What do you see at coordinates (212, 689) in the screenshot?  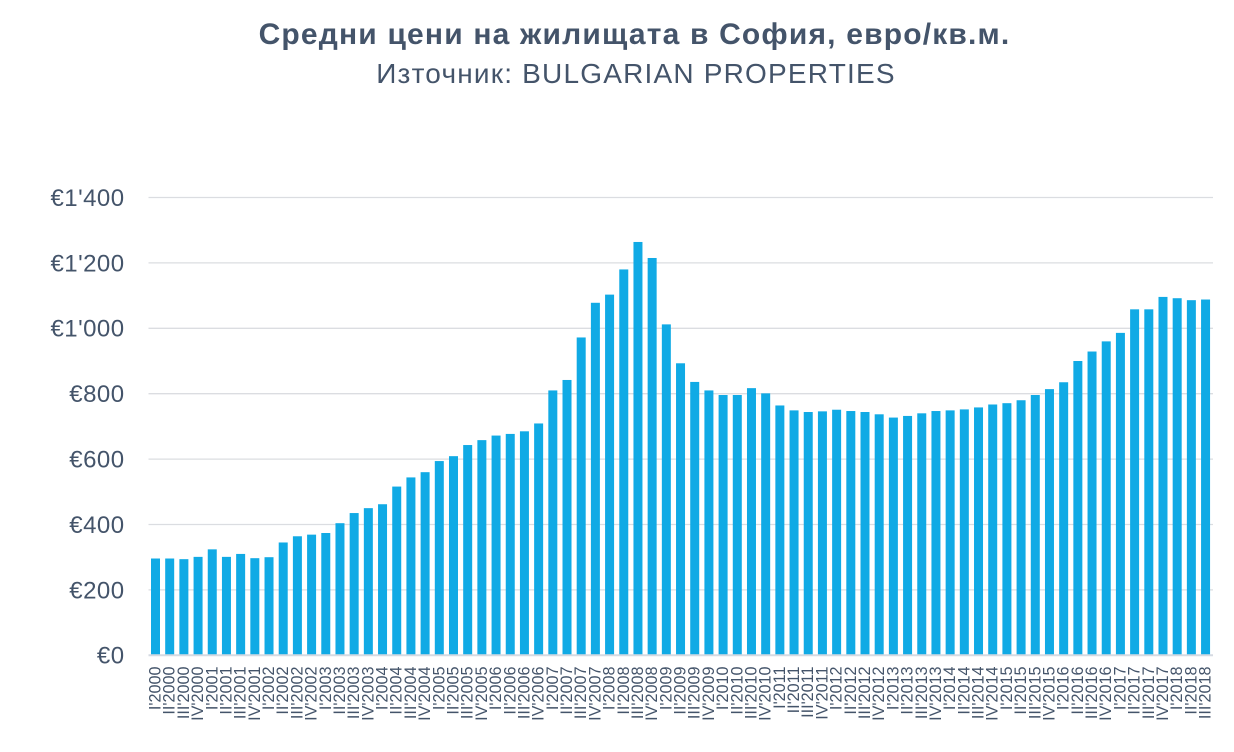 I see `svg-text: I'2001` at bounding box center [212, 689].